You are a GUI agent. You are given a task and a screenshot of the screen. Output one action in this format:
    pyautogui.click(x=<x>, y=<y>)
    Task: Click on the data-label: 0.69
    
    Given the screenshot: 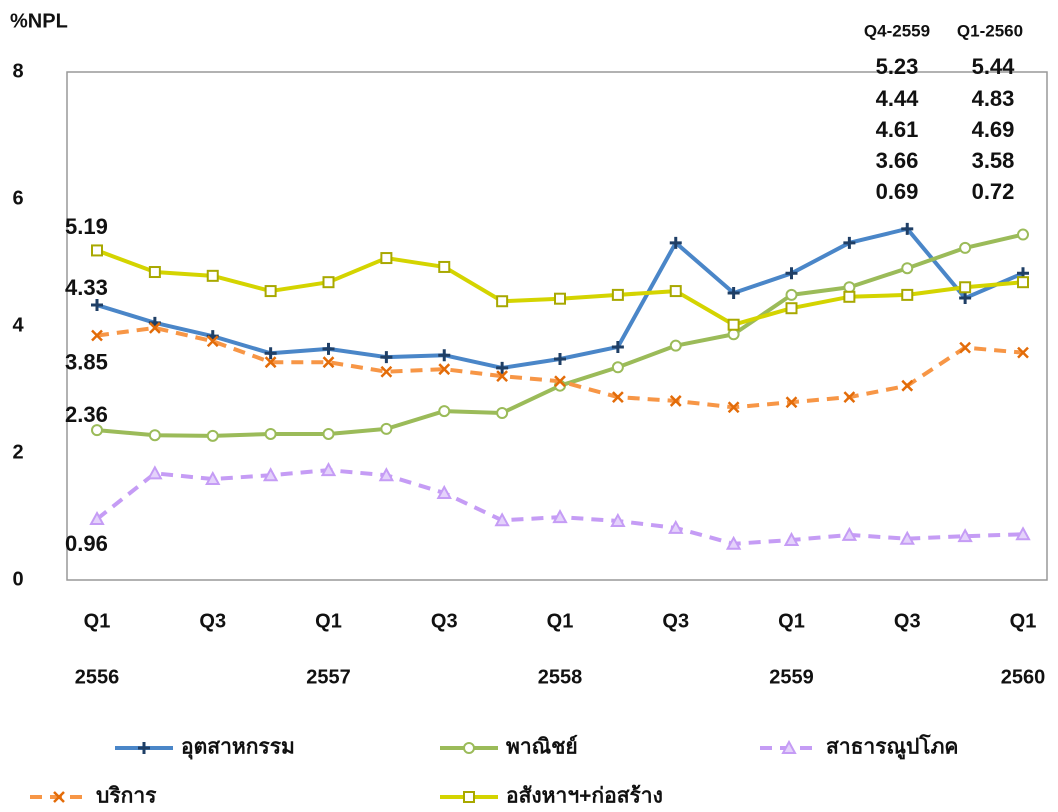 What is the action you would take?
    pyautogui.click(x=897, y=191)
    